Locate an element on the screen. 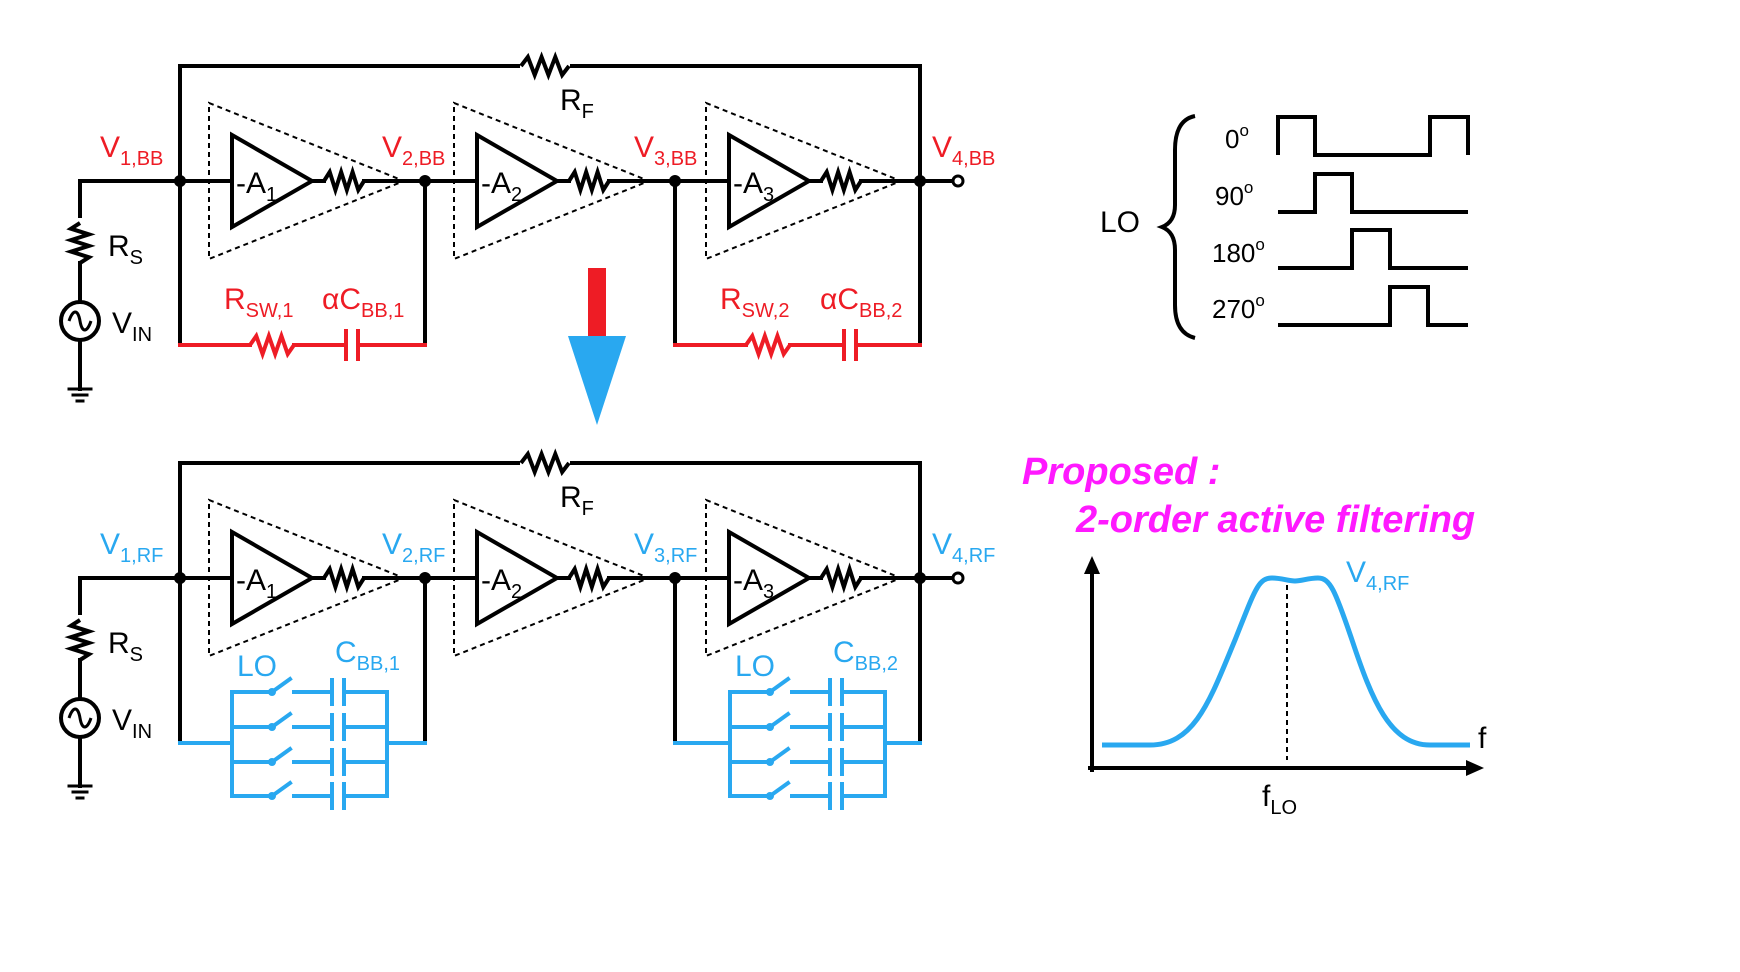 This screenshot has height=972, width=1740. node-label-3-main: V is located at coordinates (644, 544).